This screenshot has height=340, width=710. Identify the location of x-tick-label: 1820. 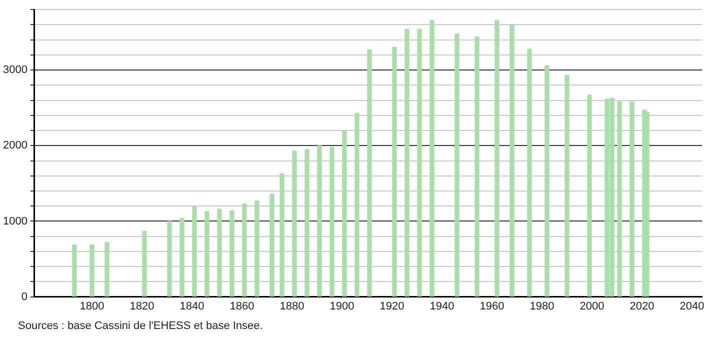
(142, 306).